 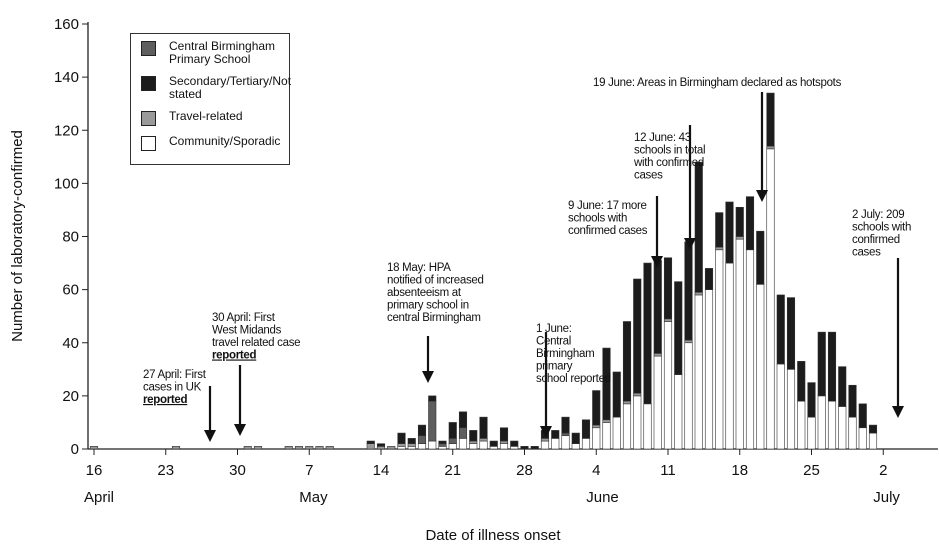 What do you see at coordinates (244, 318) in the screenshot?
I see `annotation-text: 30 April: First` at bounding box center [244, 318].